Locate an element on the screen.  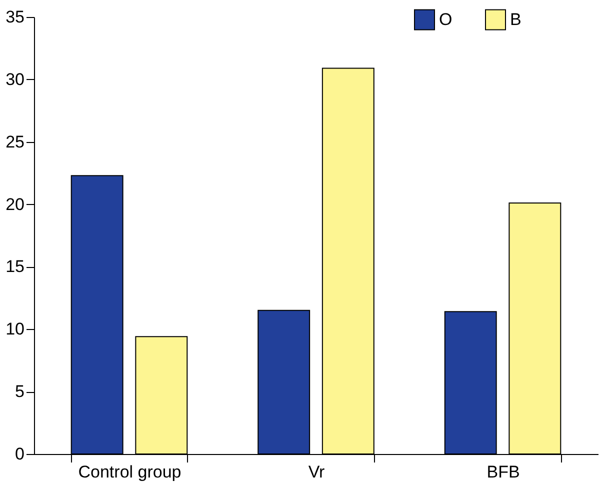
y-tick-label: 35 is located at coordinates (15, 17).